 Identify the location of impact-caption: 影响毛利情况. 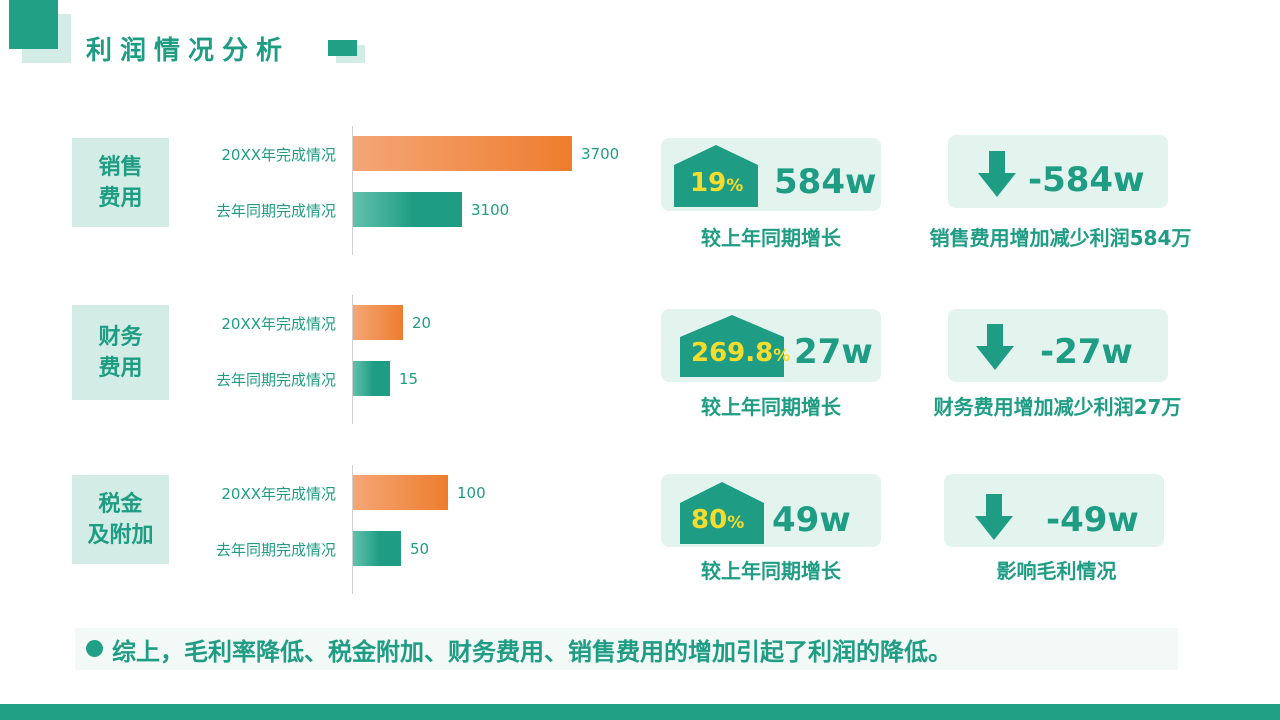
(1056, 571).